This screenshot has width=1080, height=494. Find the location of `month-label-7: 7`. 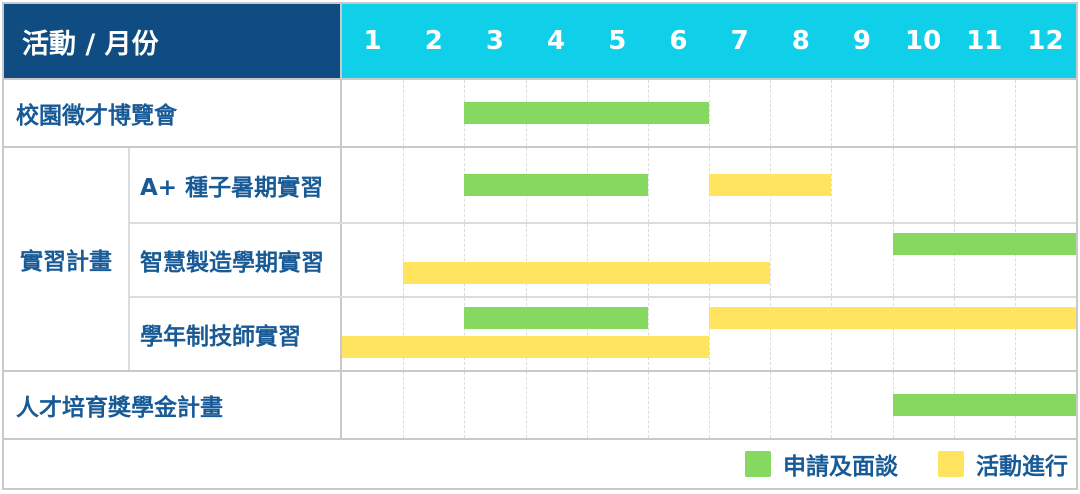

month-label-7: 7 is located at coordinates (739, 41).